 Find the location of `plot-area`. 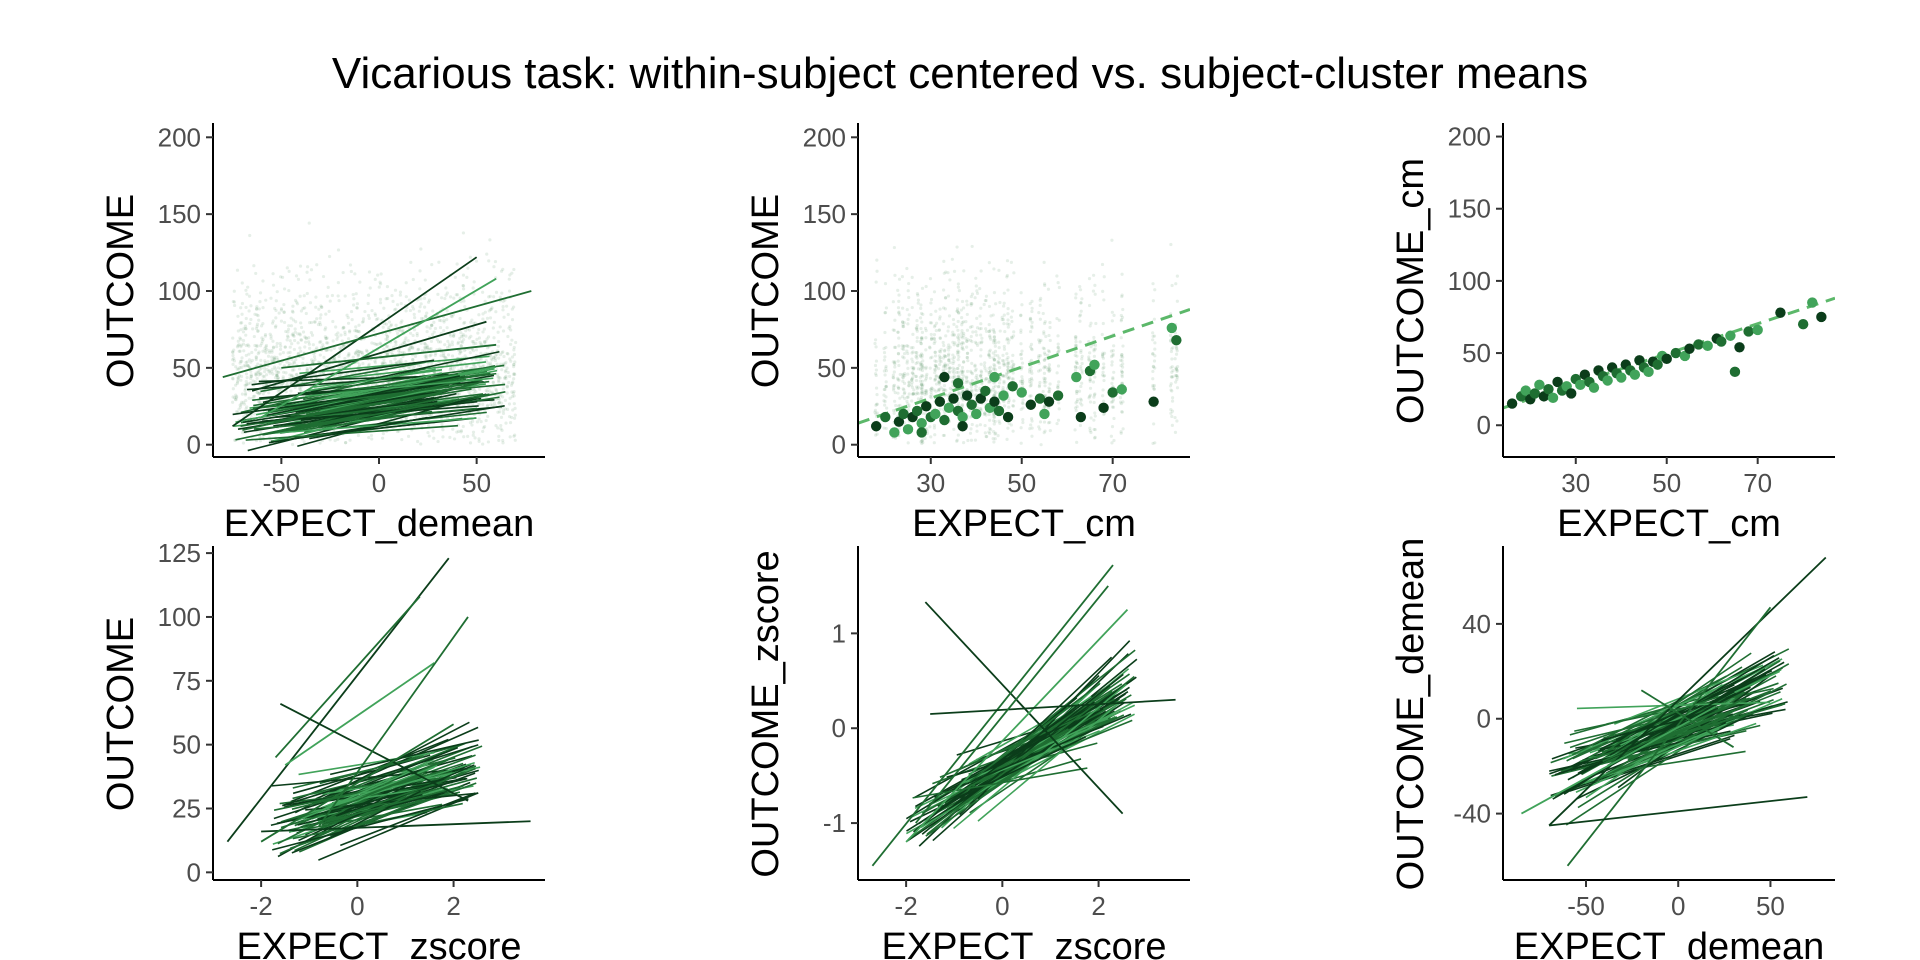

plot-area is located at coordinates (378, 709).